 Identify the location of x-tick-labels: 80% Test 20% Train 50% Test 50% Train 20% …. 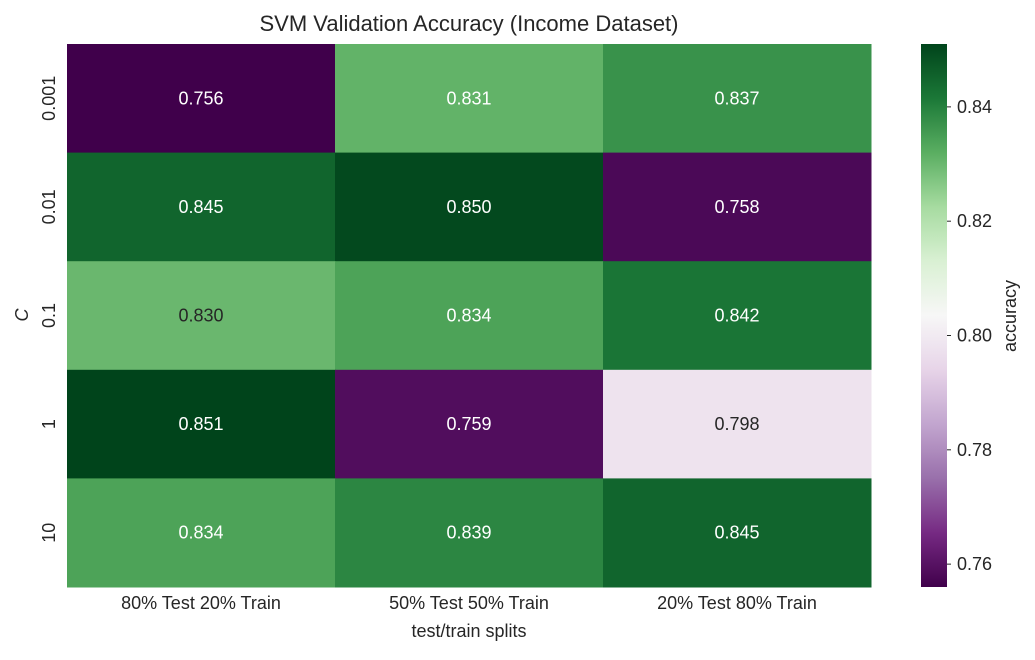
(469, 603).